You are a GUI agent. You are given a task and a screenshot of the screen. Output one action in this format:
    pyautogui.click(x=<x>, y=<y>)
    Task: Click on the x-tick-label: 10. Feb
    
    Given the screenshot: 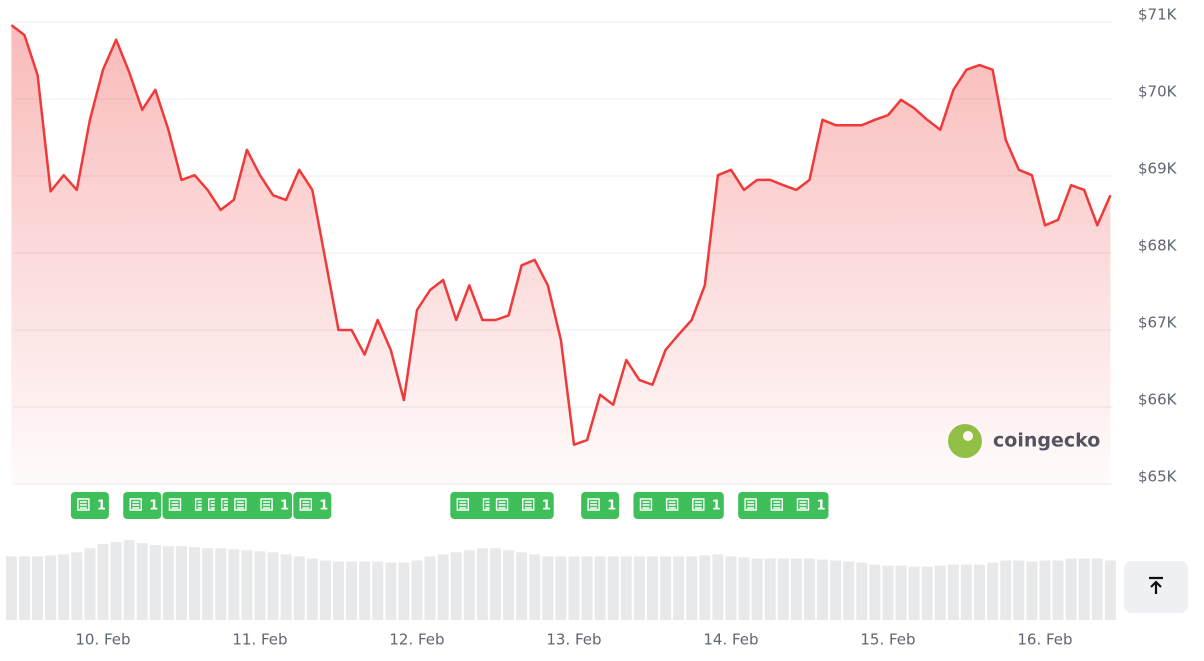 What is the action you would take?
    pyautogui.click(x=102, y=640)
    